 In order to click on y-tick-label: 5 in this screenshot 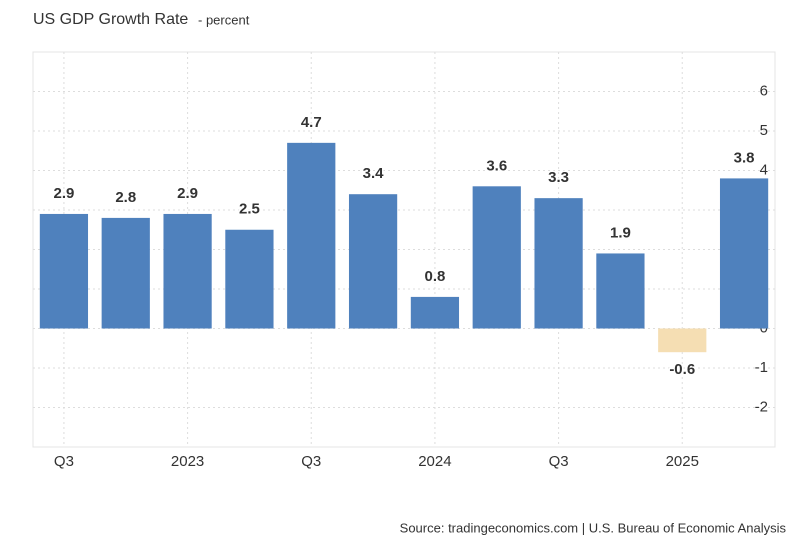, I will do `click(764, 130)`.